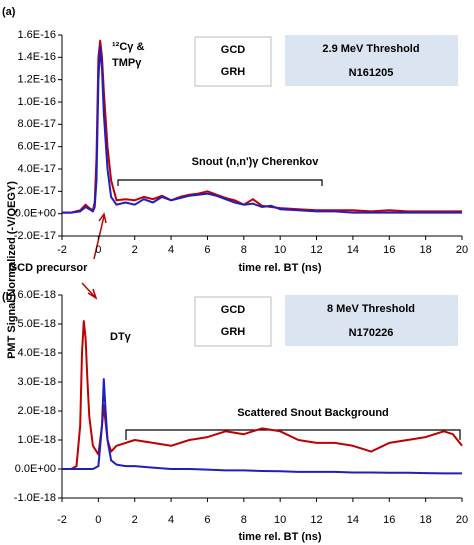  Describe the element at coordinates (36, 147) in the screenshot. I see `y-tick-label: 6.0E-17` at that location.